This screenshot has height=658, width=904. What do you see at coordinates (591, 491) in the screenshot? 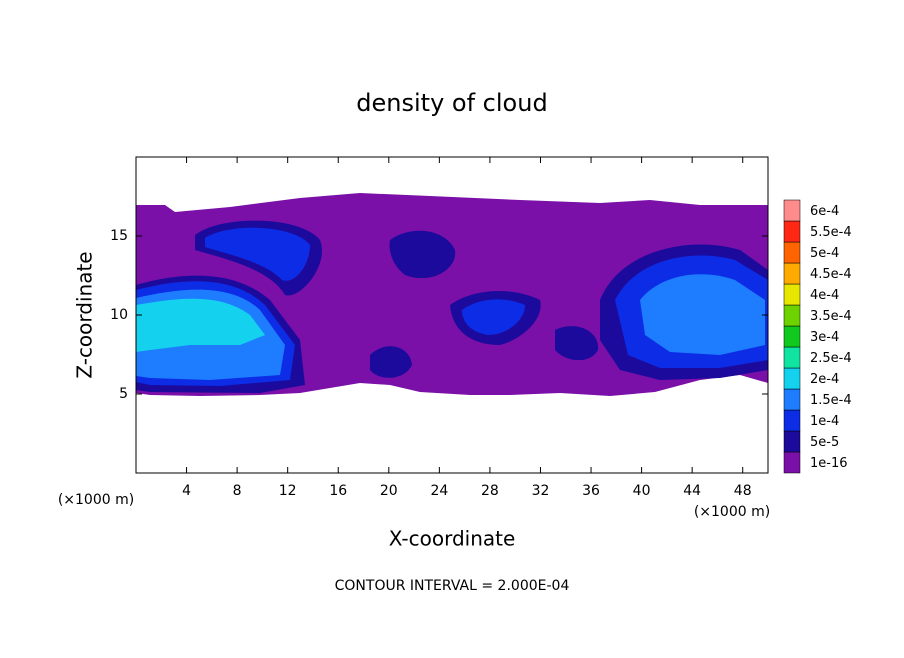
I see `x-tick-label: 36` at bounding box center [591, 491].